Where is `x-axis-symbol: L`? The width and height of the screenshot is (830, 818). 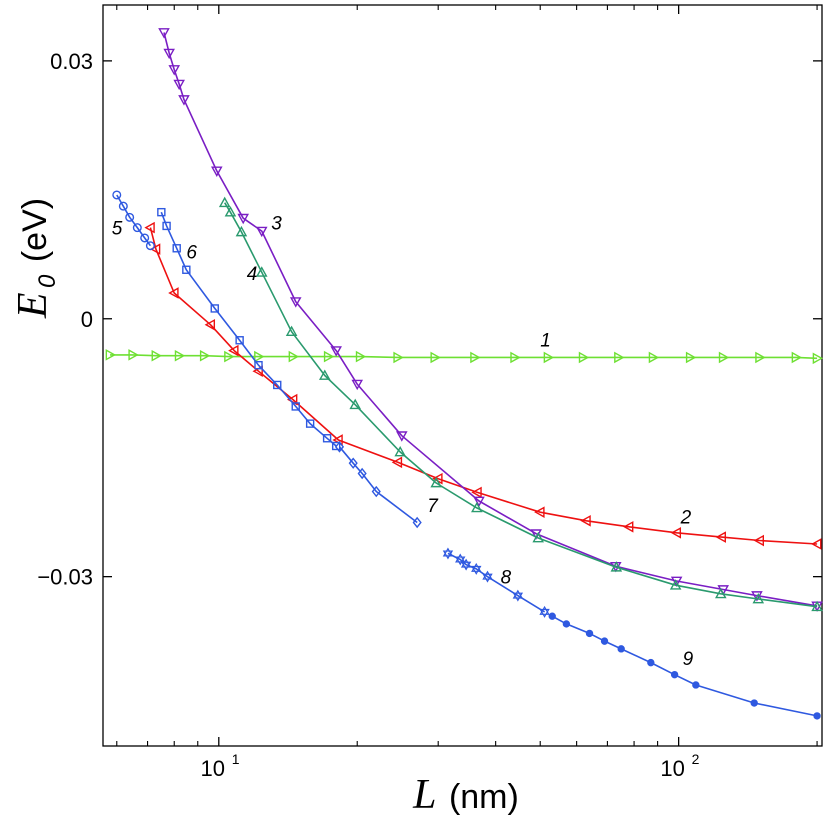 x-axis-symbol: L is located at coordinates (424, 795).